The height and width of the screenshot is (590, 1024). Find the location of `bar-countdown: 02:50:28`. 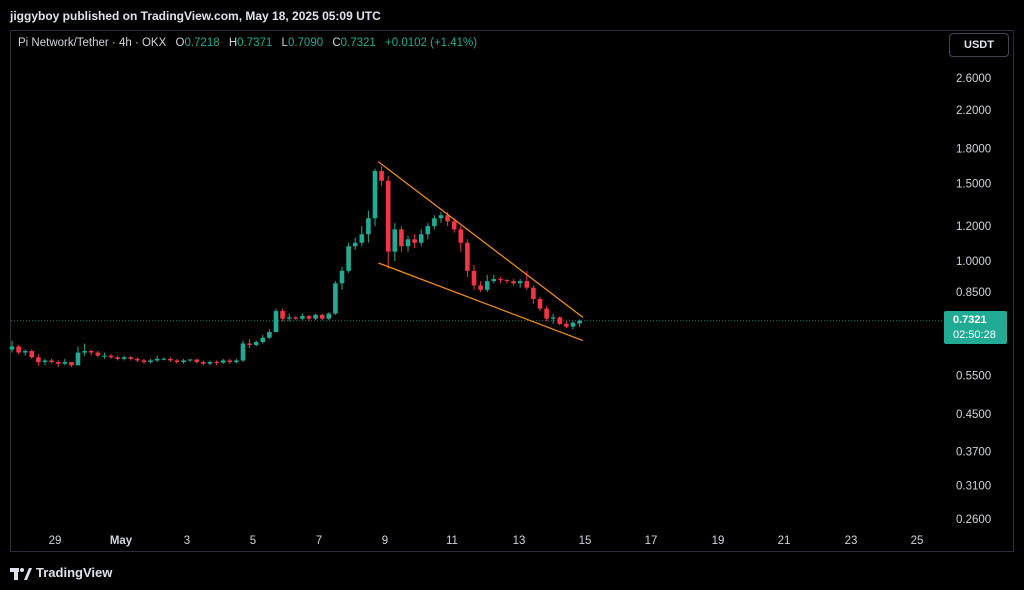

bar-countdown: 02:50:28 is located at coordinates (974, 335).